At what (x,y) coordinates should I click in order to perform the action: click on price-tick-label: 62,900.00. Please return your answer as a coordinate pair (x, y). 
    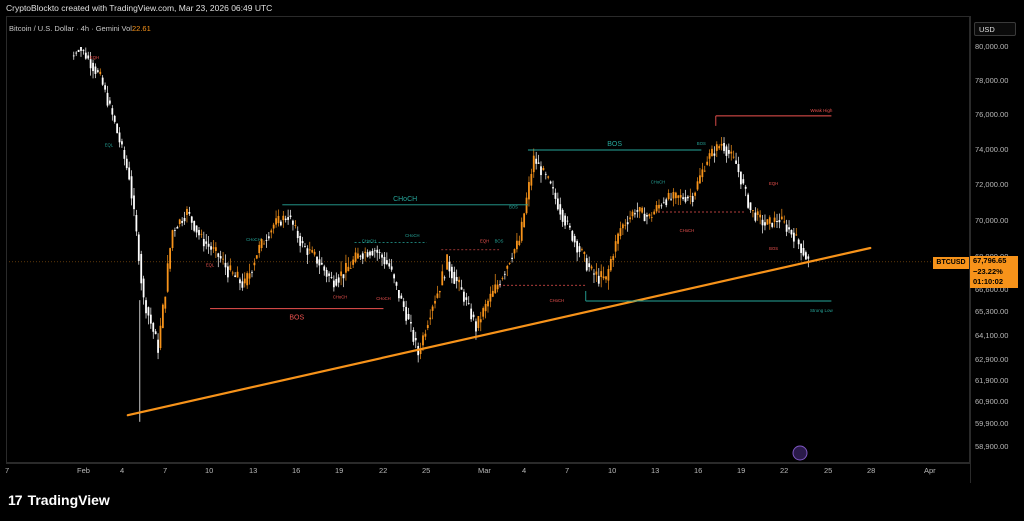
    Looking at the image, I should click on (992, 359).